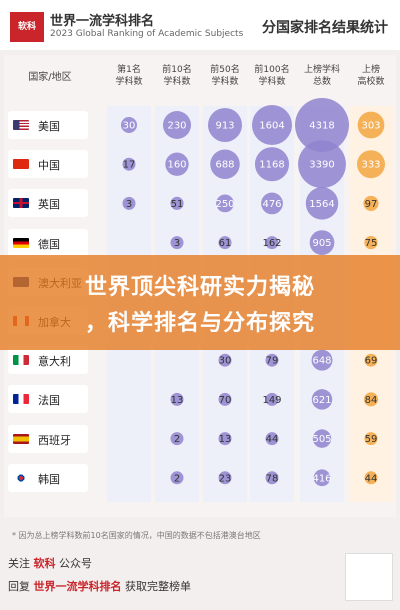  What do you see at coordinates (271, 165) in the screenshot?
I see `bubble-value-label: 1168` at bounding box center [271, 165].